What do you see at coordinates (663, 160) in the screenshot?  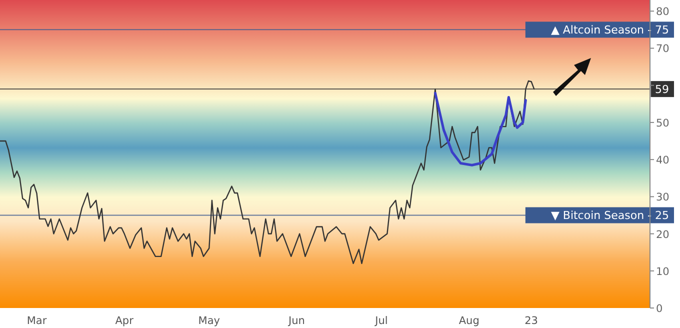 I see `y-tick-label: 40` at bounding box center [663, 160].